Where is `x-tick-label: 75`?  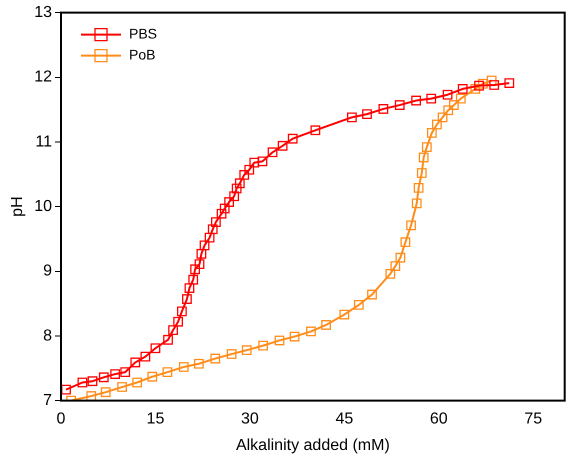
x-tick-label: 75 is located at coordinates (533, 419).